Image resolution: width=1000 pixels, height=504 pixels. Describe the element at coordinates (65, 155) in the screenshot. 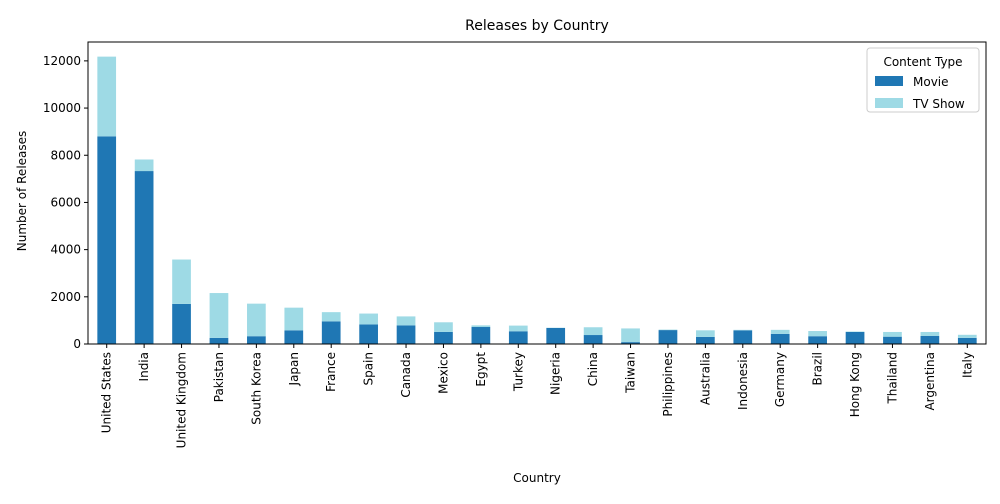

I see `y-tick-label: 8000` at that location.